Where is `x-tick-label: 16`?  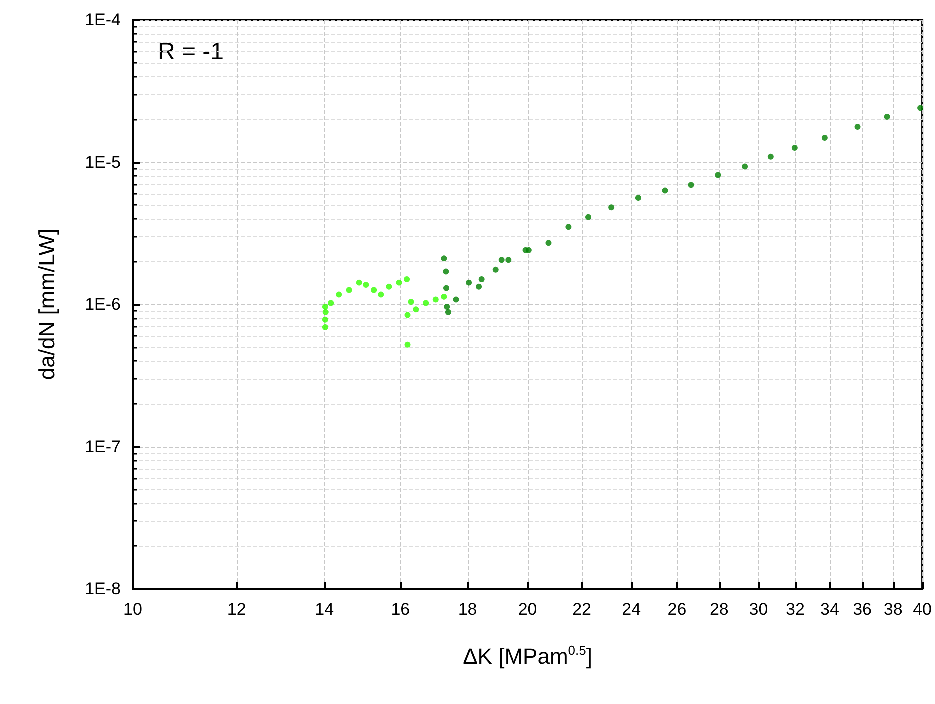
x-tick-label: 16 is located at coordinates (400, 609).